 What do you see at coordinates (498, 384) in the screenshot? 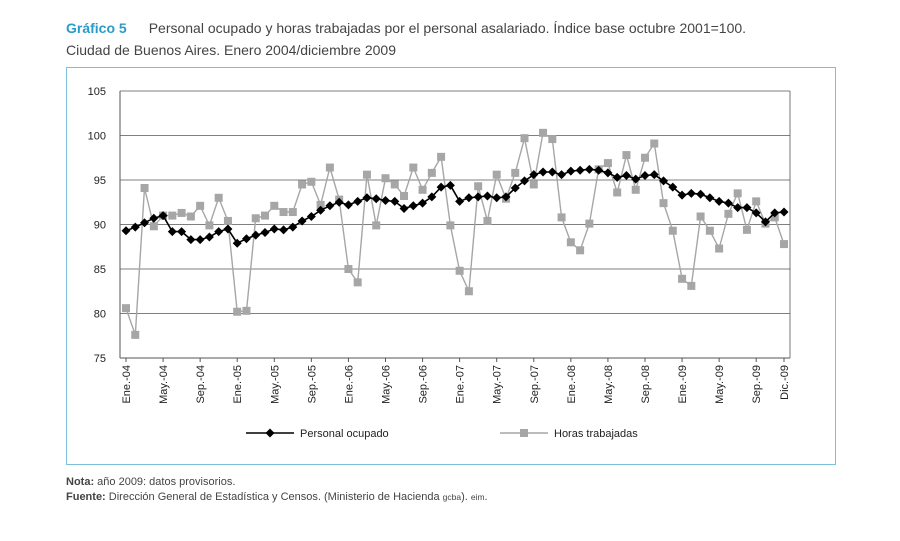
I see `x-tick-label: May.-07` at bounding box center [498, 384].